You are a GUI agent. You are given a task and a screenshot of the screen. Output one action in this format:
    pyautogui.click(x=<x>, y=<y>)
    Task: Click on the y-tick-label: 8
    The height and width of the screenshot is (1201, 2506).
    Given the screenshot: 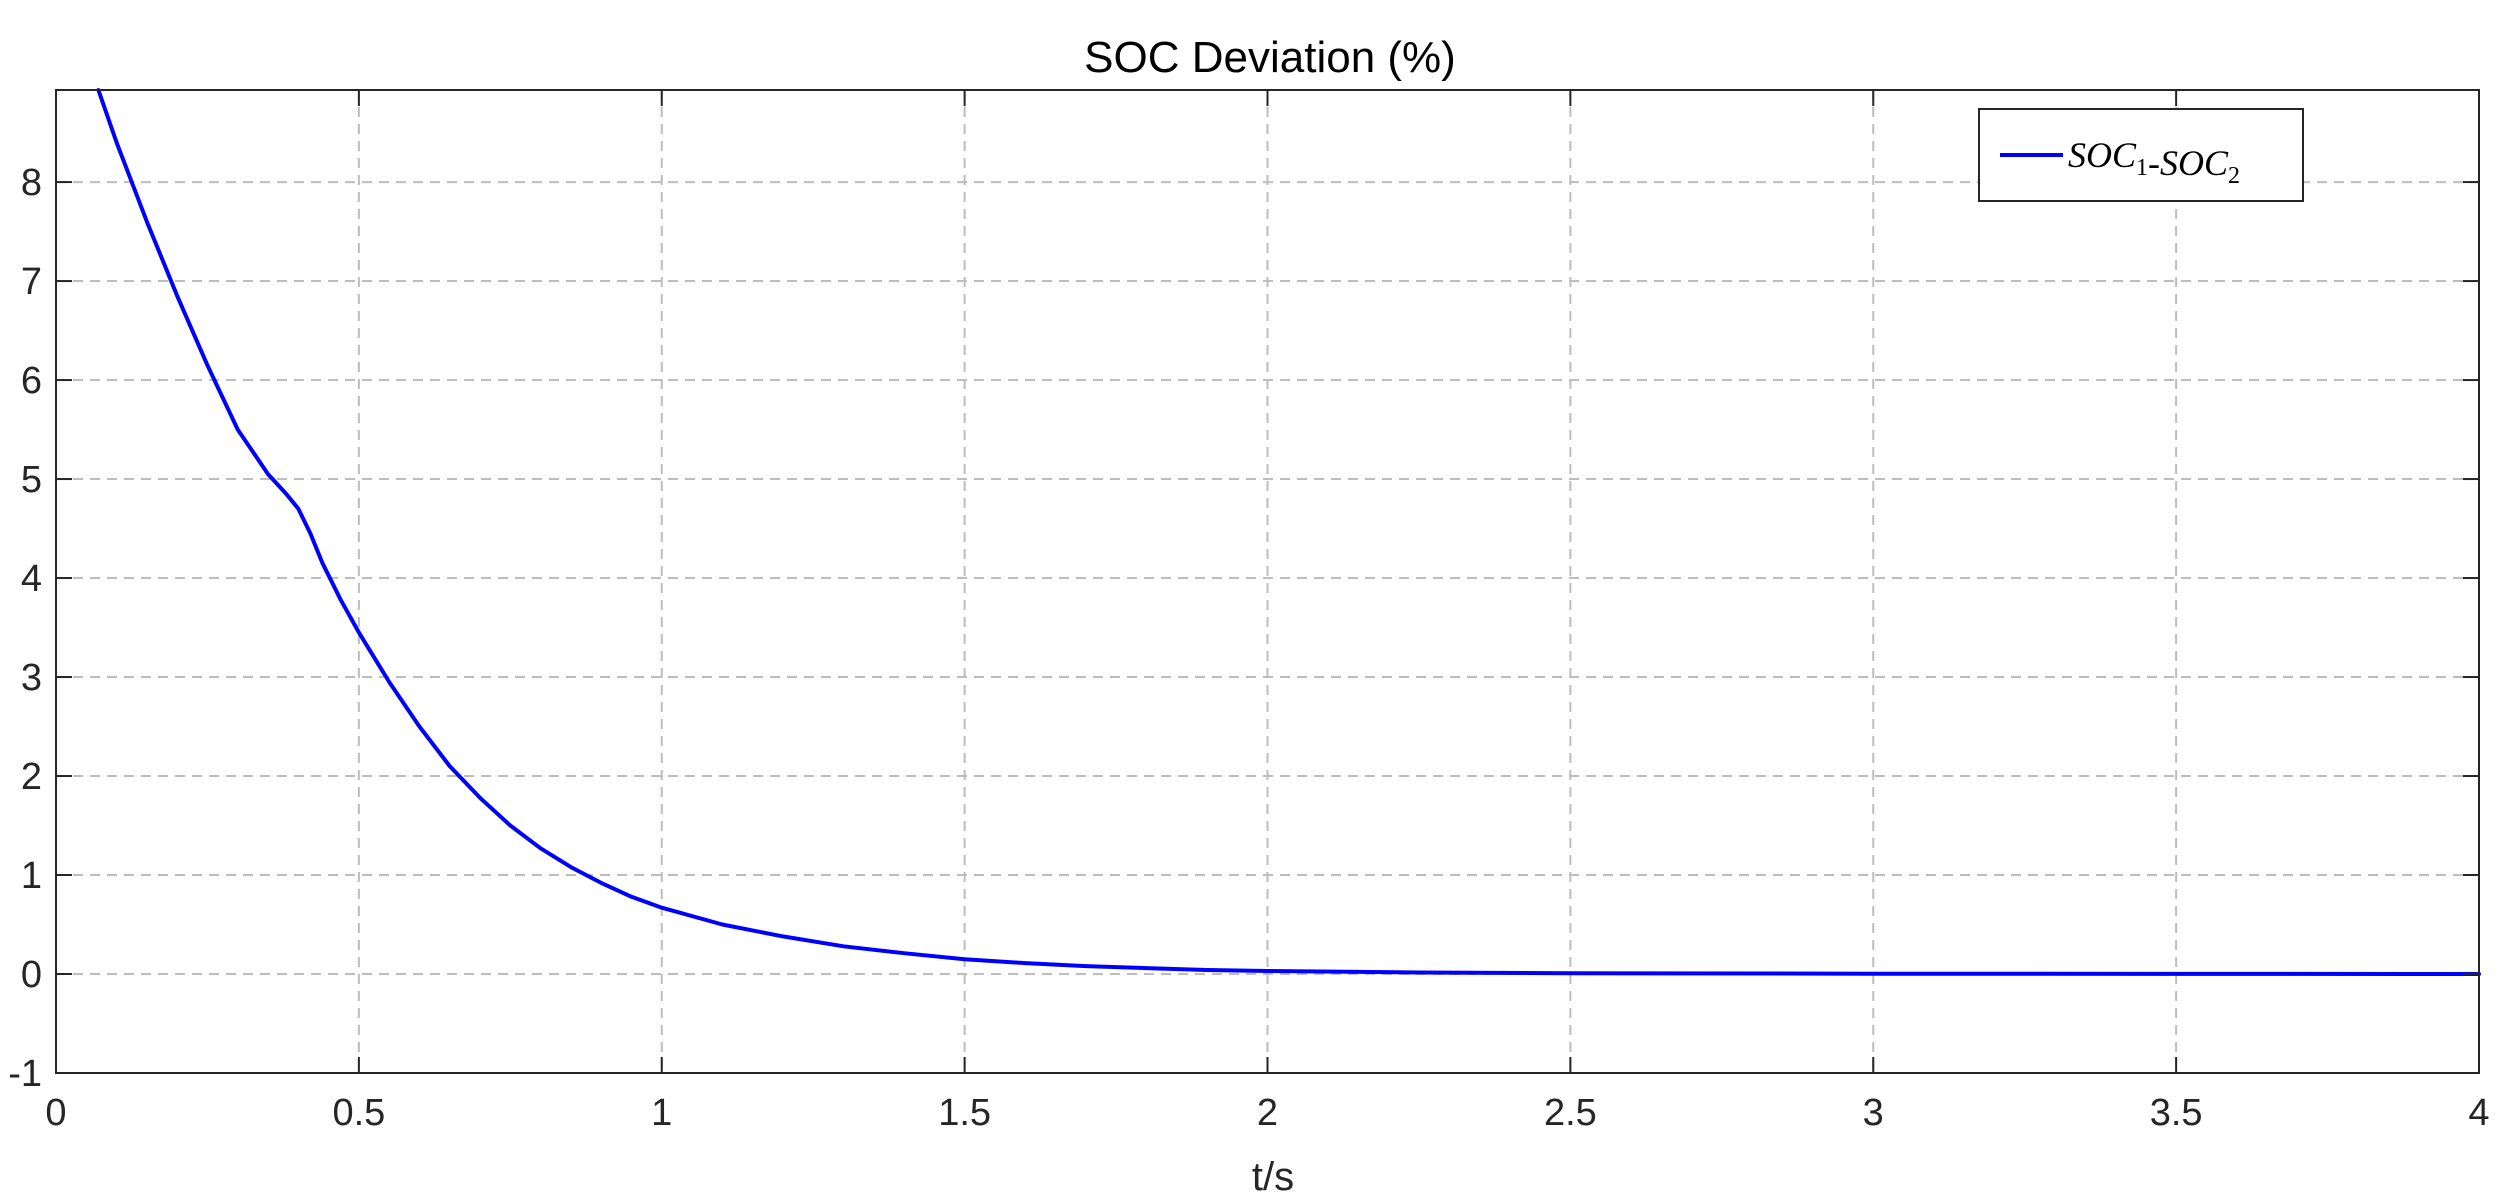 What is the action you would take?
    pyautogui.click(x=31, y=183)
    